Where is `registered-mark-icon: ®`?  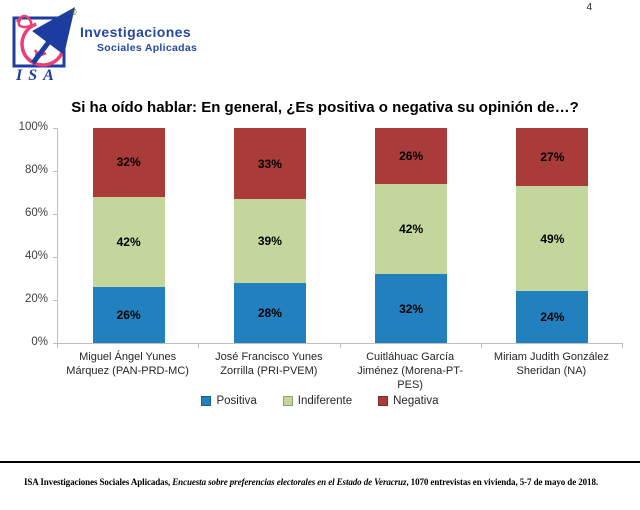 registered-mark-icon: ® is located at coordinates (73, 12).